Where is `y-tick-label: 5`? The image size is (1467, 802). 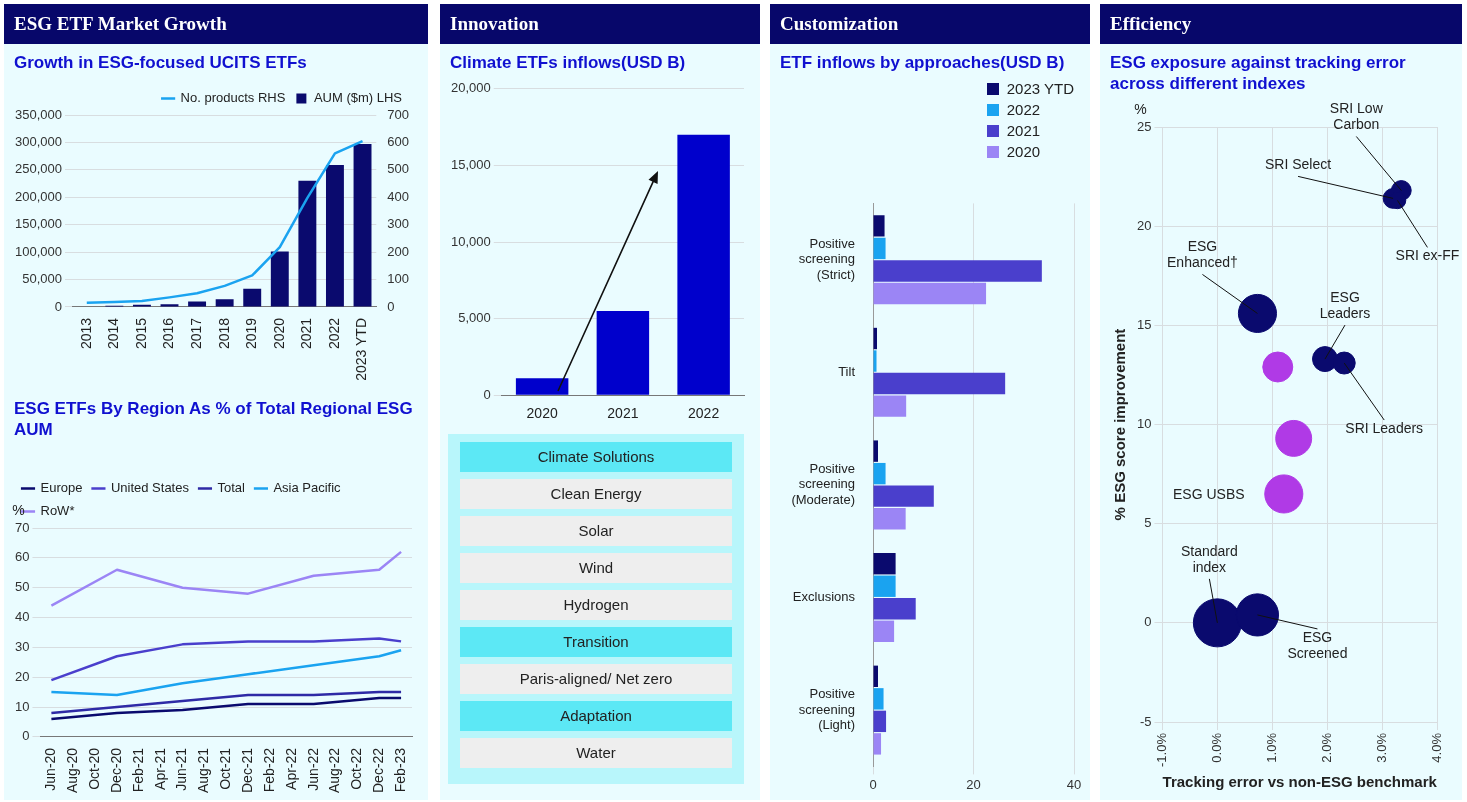
y-tick-label: 5 is located at coordinates (1148, 523).